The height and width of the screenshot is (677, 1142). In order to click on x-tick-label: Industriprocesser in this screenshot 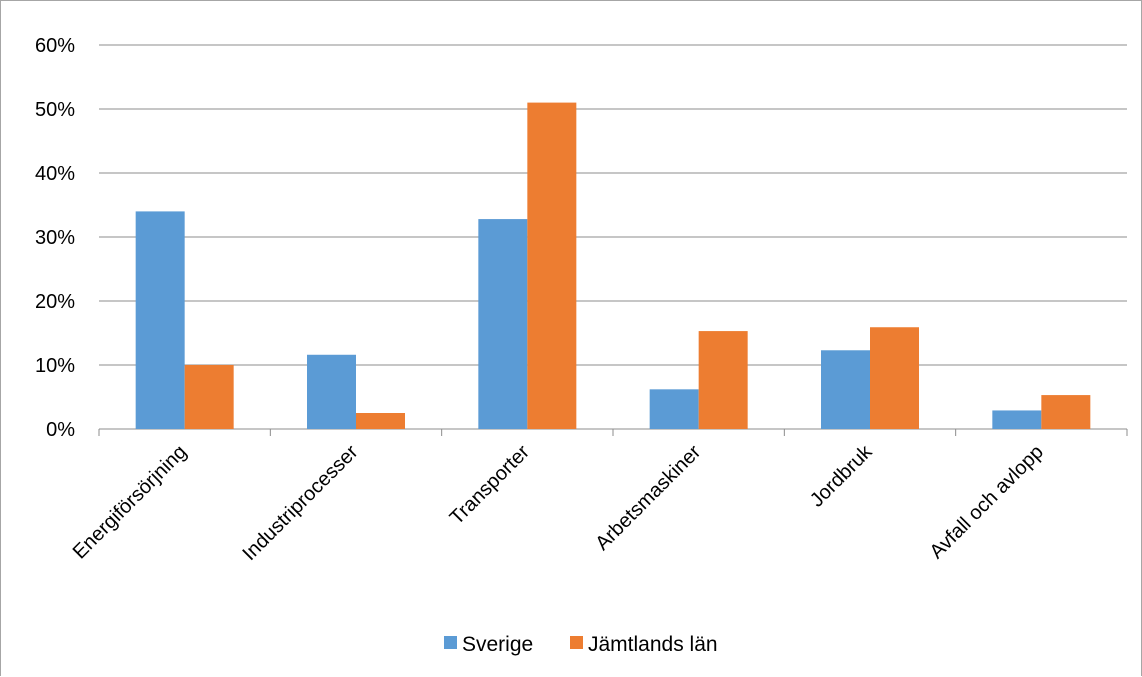, I will do `click(301, 503)`.